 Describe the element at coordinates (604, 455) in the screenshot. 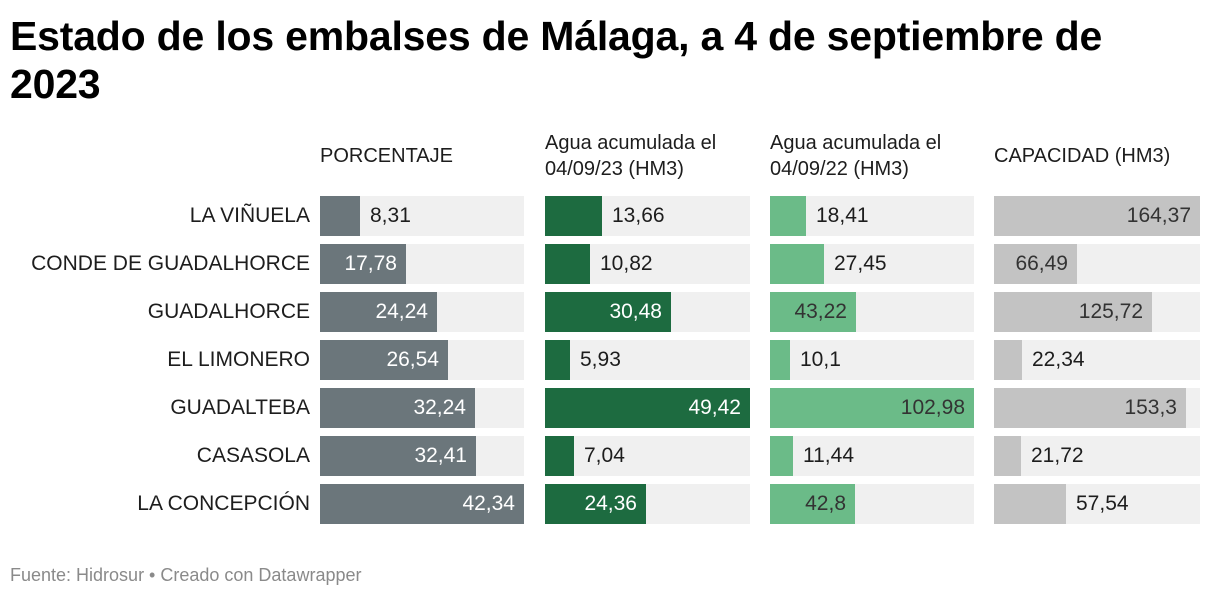

I see `data-label: 7,04` at that location.